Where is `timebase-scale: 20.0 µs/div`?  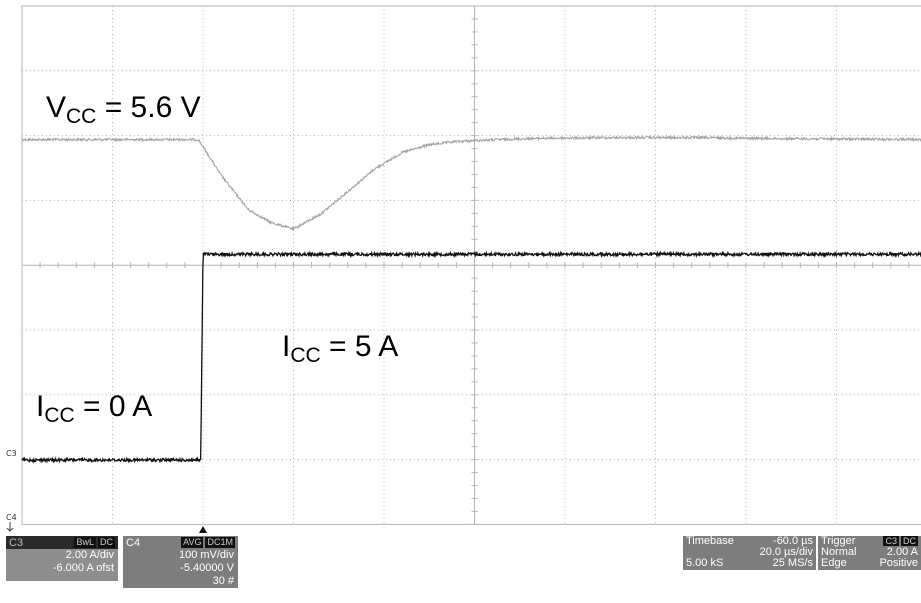 timebase-scale: 20.0 µs/div is located at coordinates (786, 552).